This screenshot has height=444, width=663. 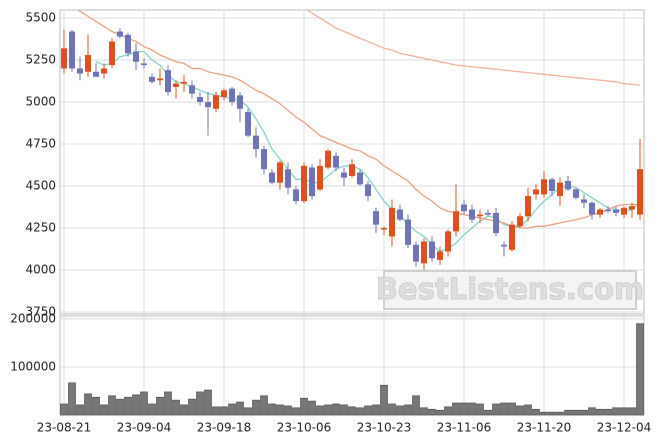 What do you see at coordinates (40, 228) in the screenshot?
I see `y-tick-label: 4250` at bounding box center [40, 228].